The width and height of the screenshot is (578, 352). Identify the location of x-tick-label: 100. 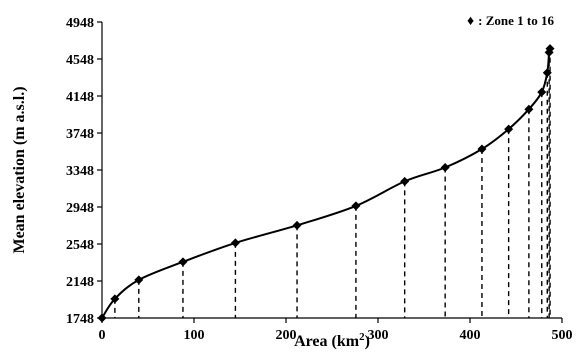
(194, 335).